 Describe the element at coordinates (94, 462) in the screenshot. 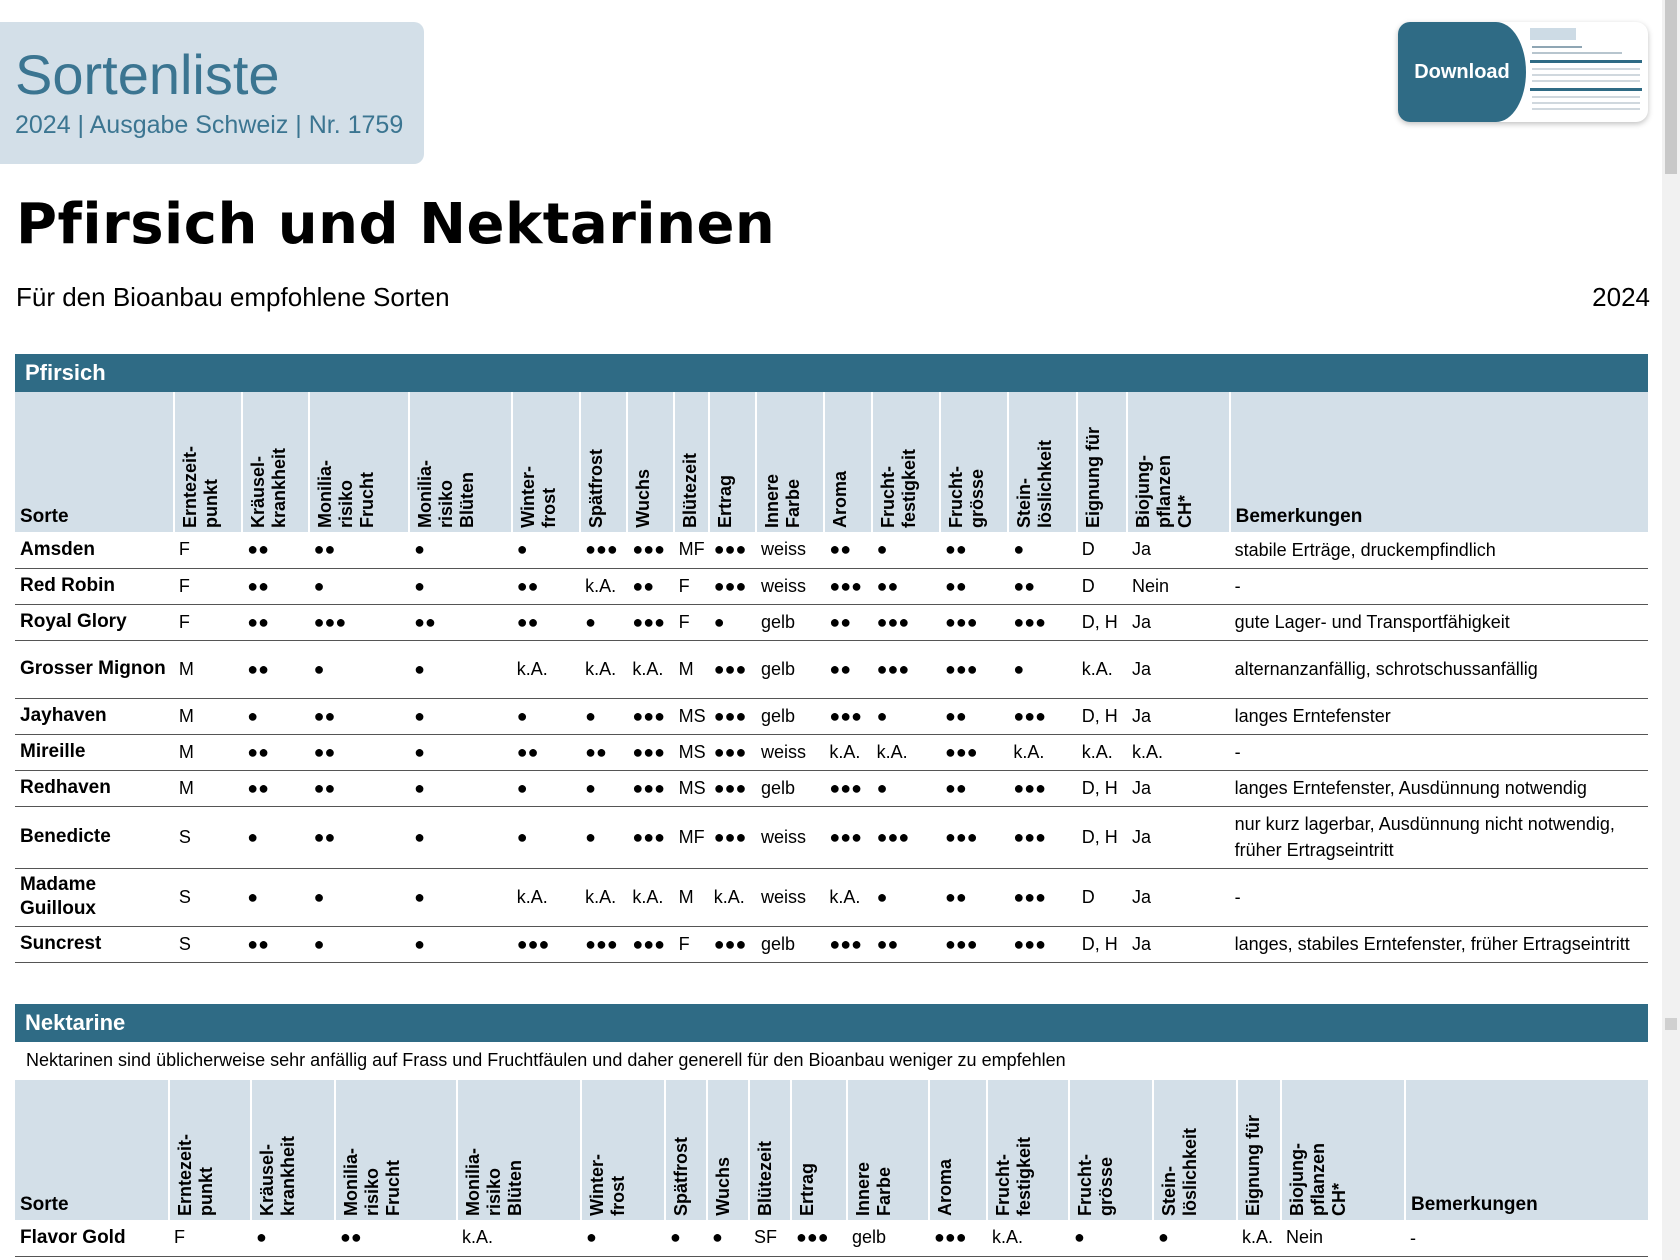

I see `column-header-sorte: Sorte` at that location.